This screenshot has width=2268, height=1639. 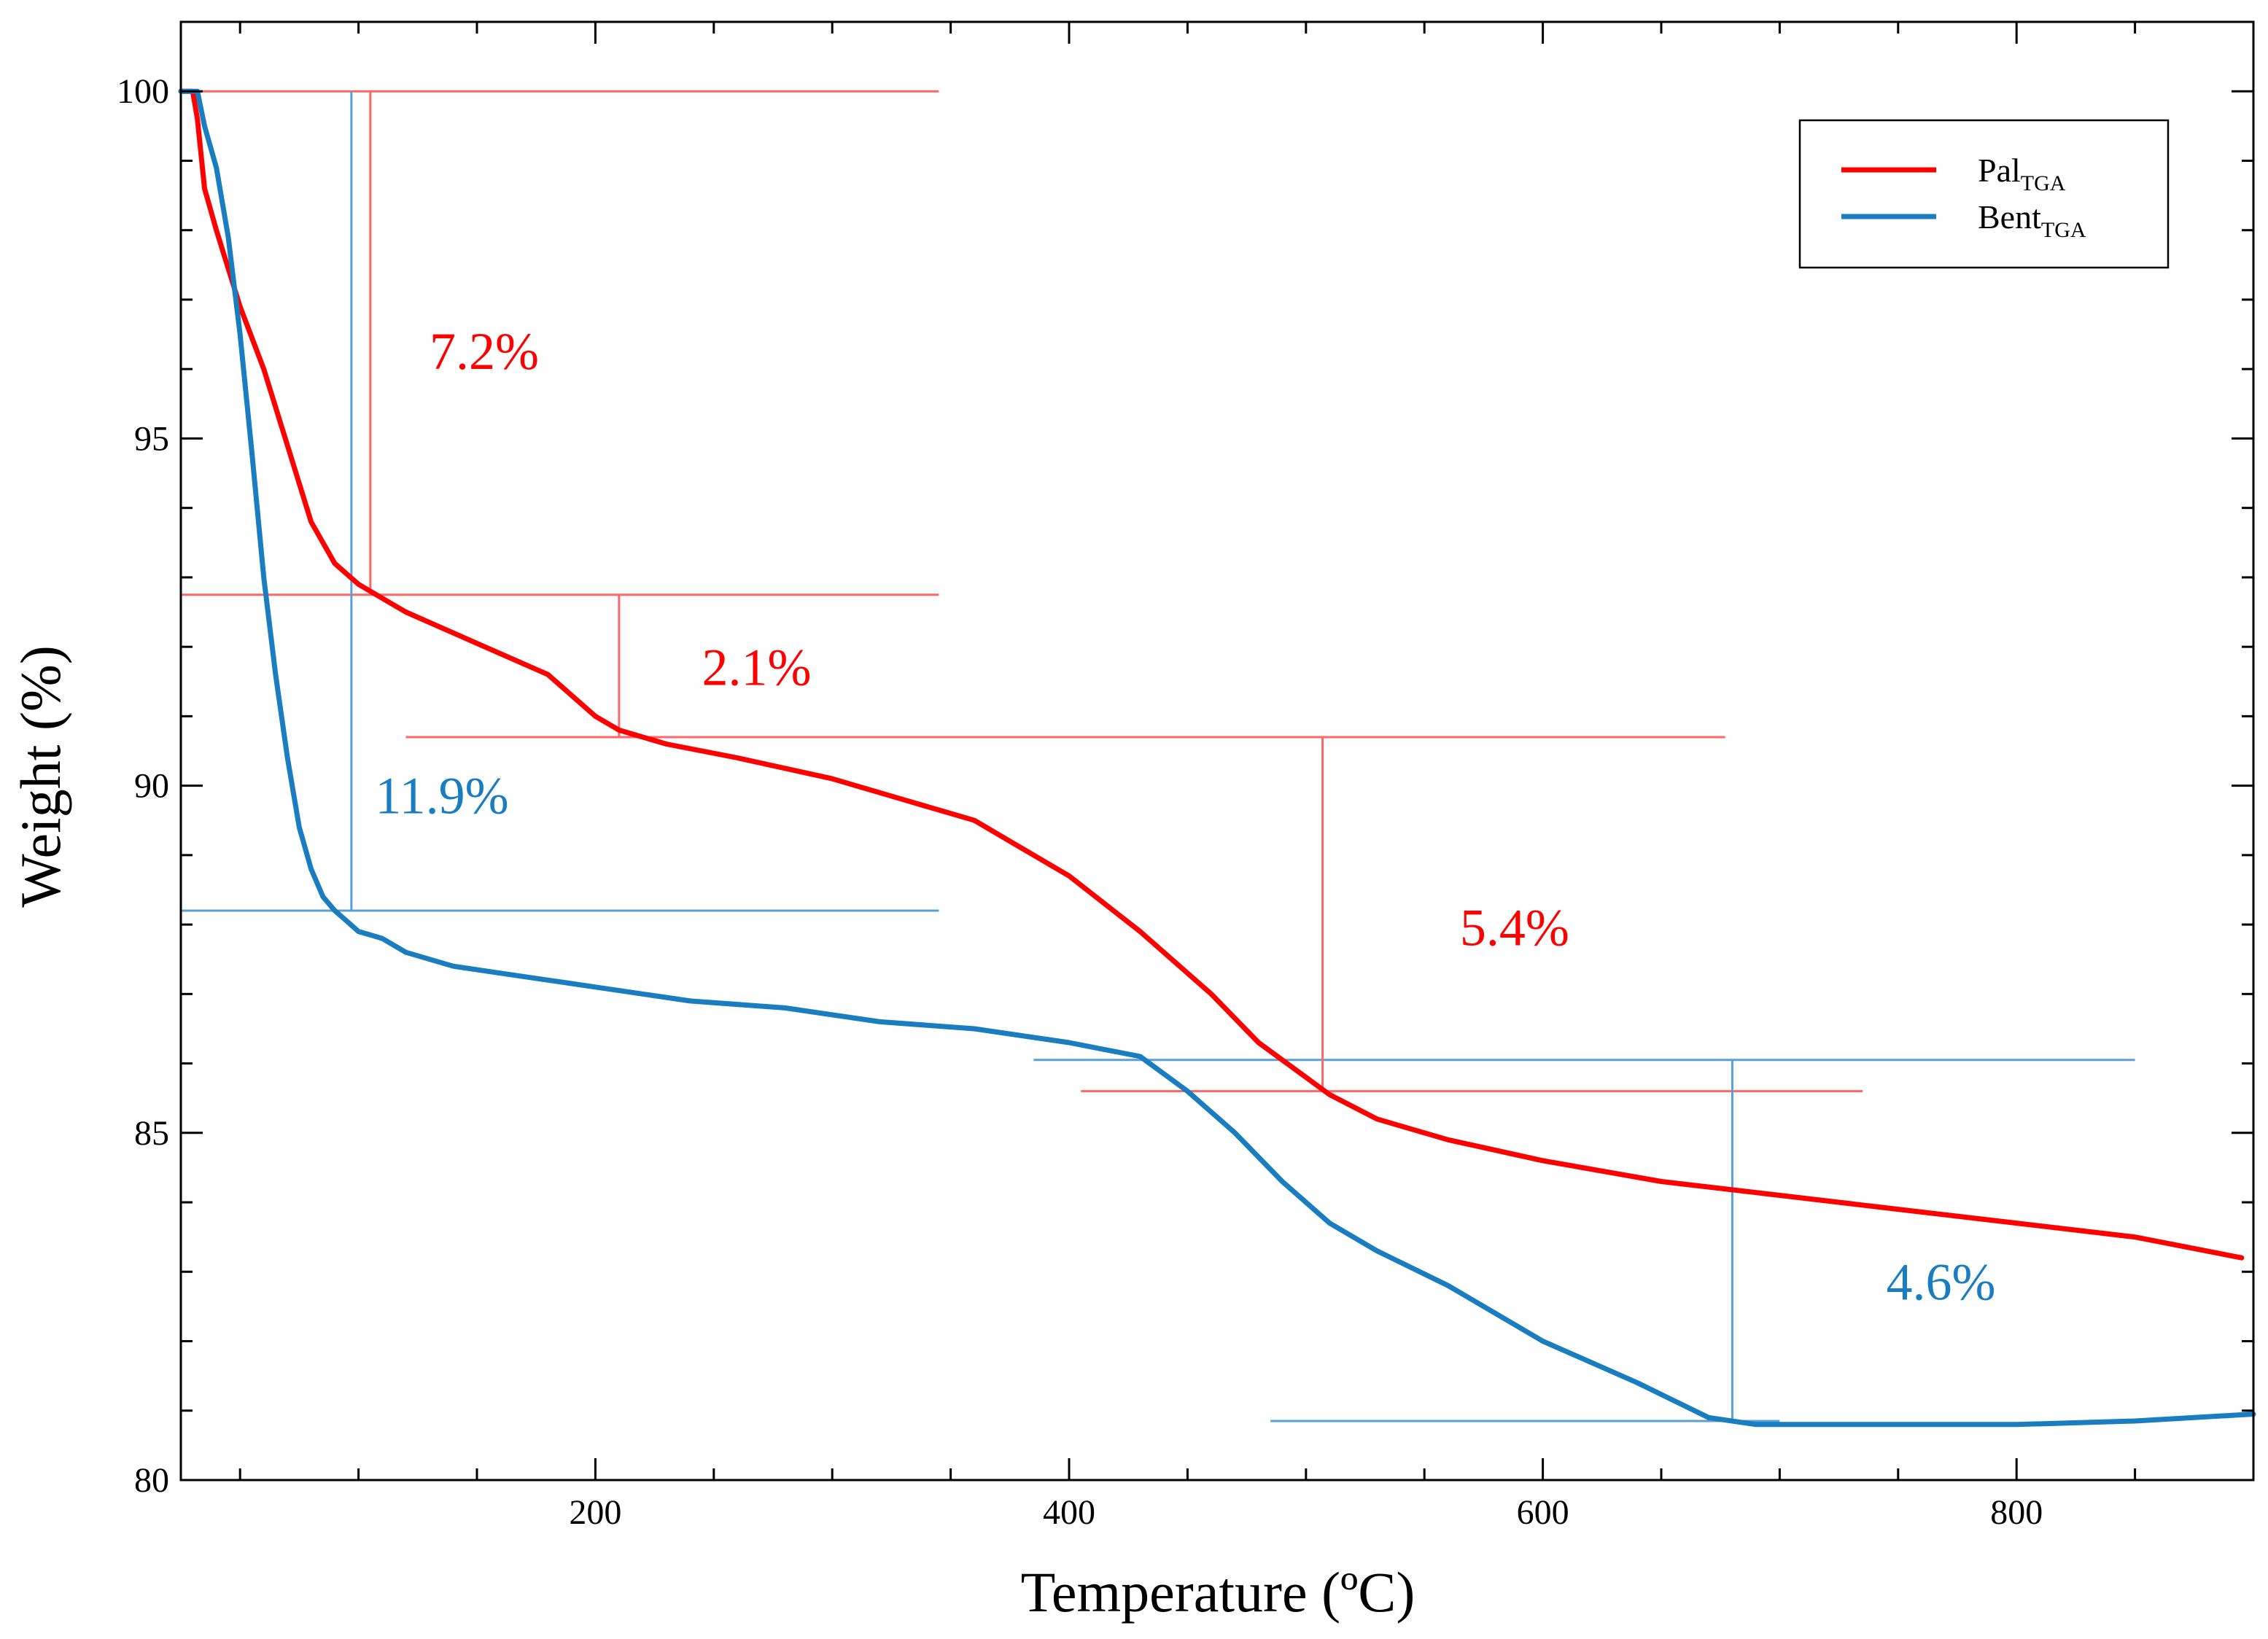 I want to click on x-tick-label: 200, so click(x=595, y=1512).